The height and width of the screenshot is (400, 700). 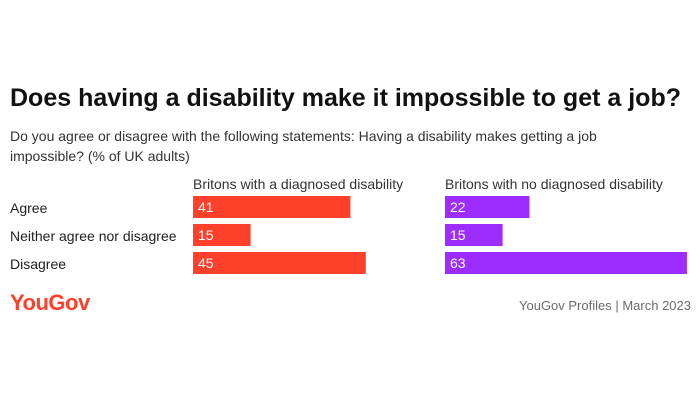 What do you see at coordinates (298, 184) in the screenshot?
I see `series-header-diagnosed: Britons with a diagnosed disability` at bounding box center [298, 184].